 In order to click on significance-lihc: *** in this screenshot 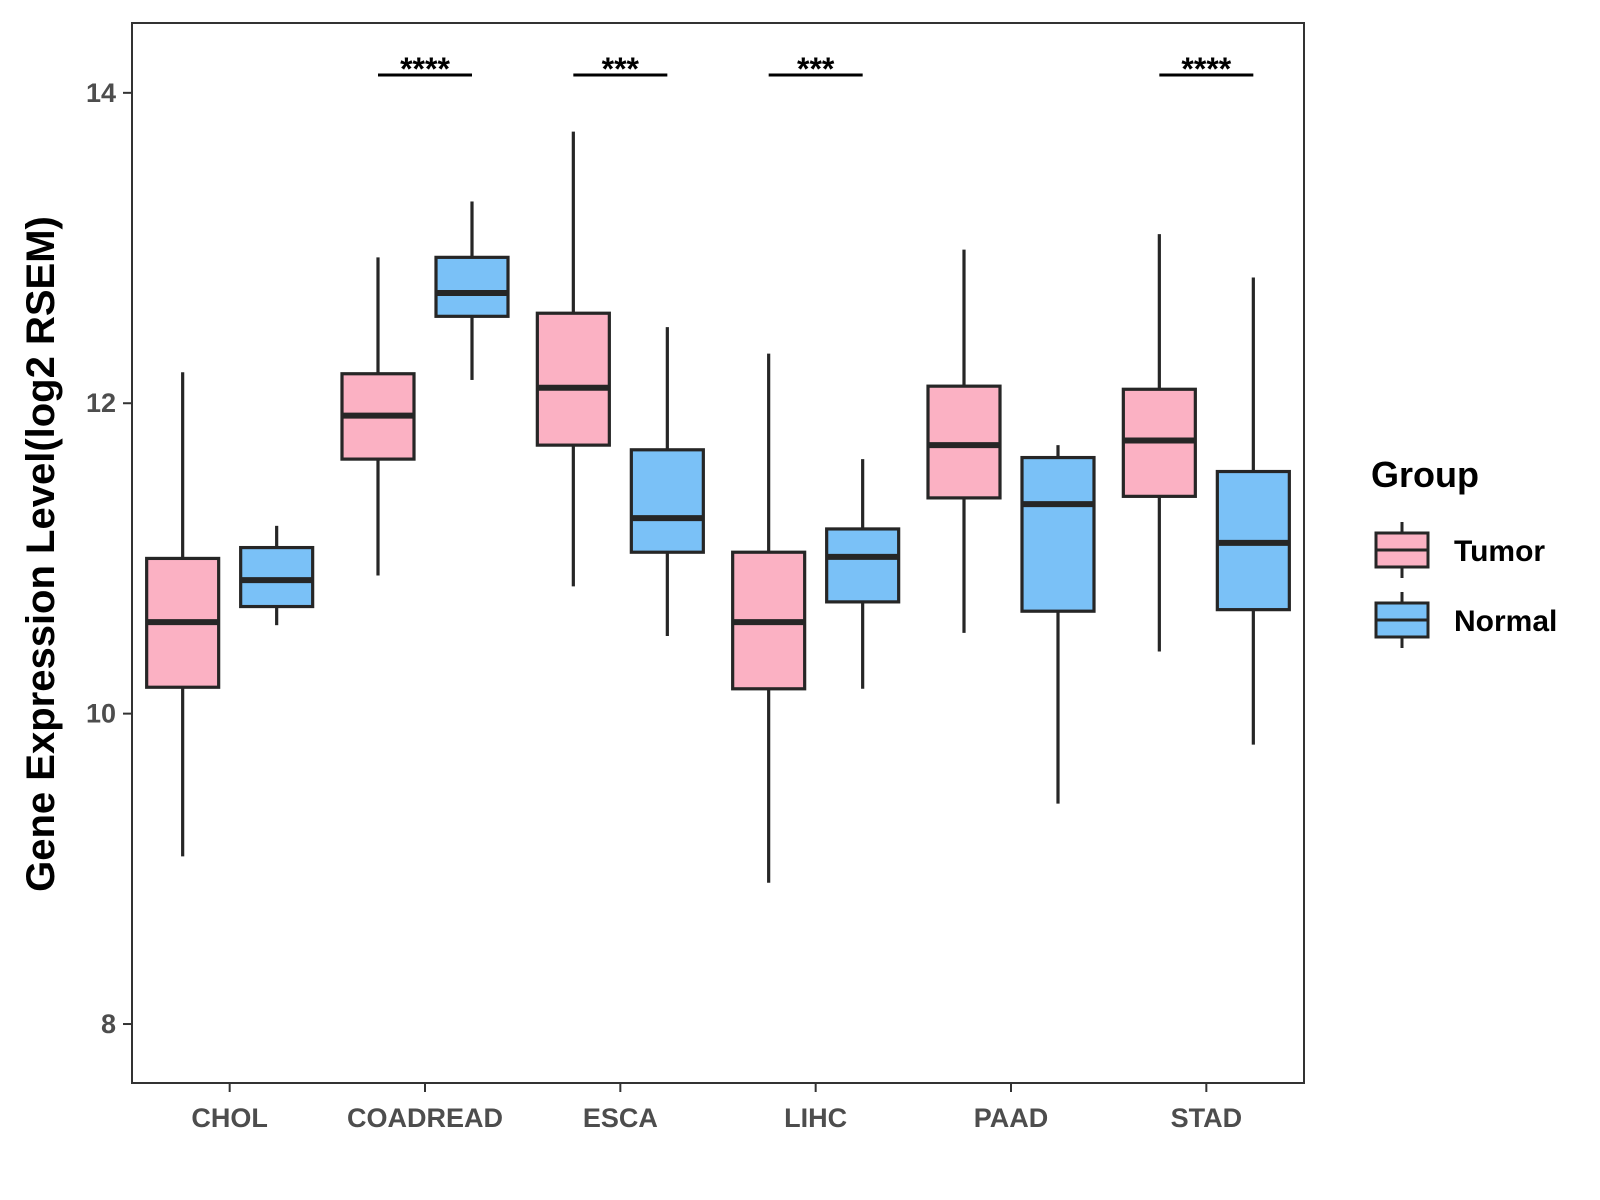, I will do `click(815, 69)`.